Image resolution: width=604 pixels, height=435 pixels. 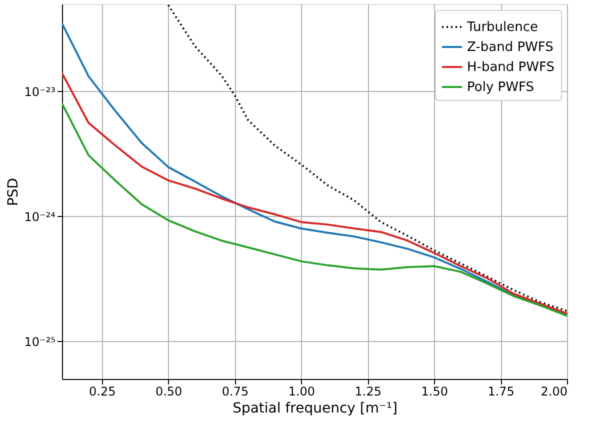 What do you see at coordinates (500, 87) in the screenshot?
I see `legend-label: Poly PWFS` at bounding box center [500, 87].